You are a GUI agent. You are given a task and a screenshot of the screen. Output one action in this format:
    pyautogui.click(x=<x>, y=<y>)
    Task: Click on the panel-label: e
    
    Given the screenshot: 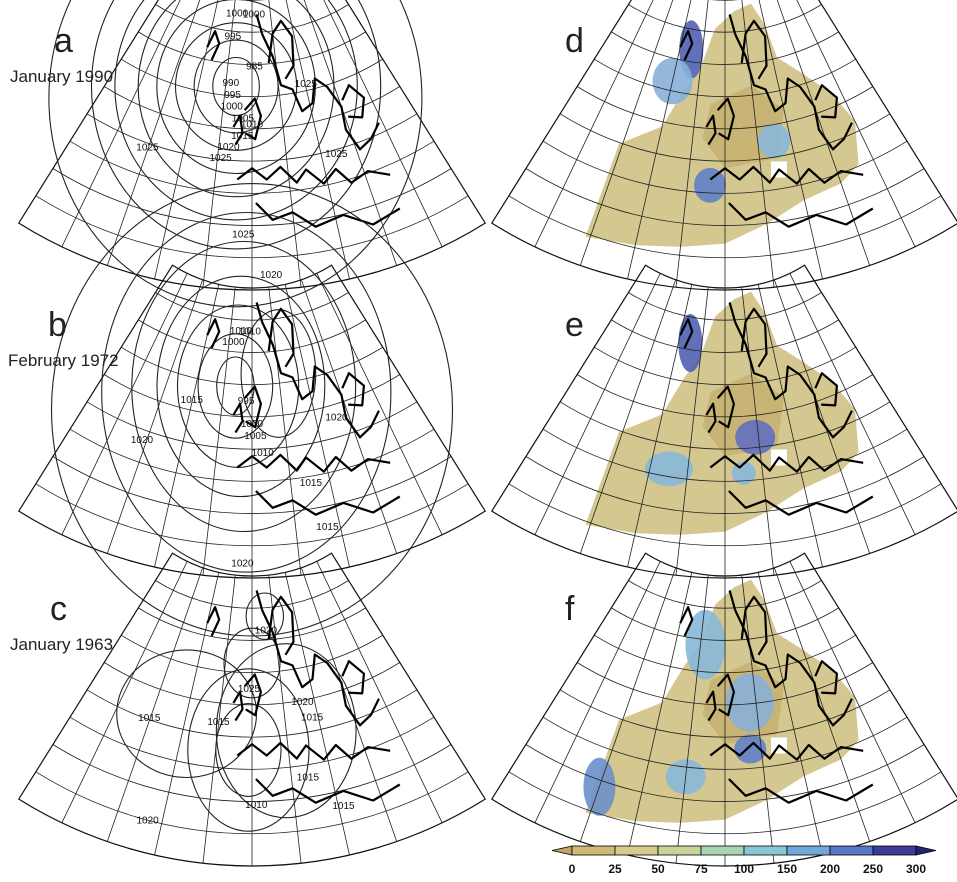 What is the action you would take?
    pyautogui.click(x=574, y=325)
    